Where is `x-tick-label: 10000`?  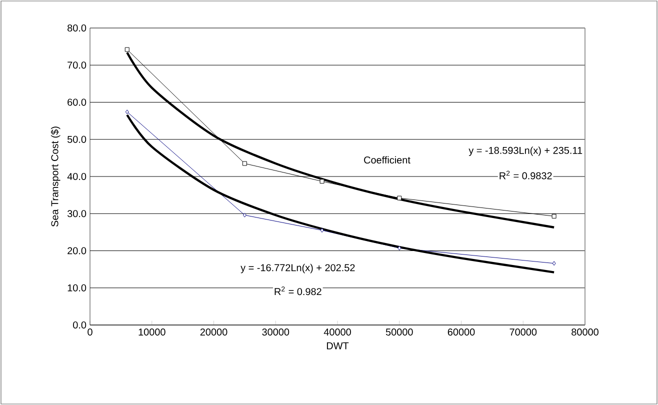 x-tick-label: 10000 is located at coordinates (152, 332).